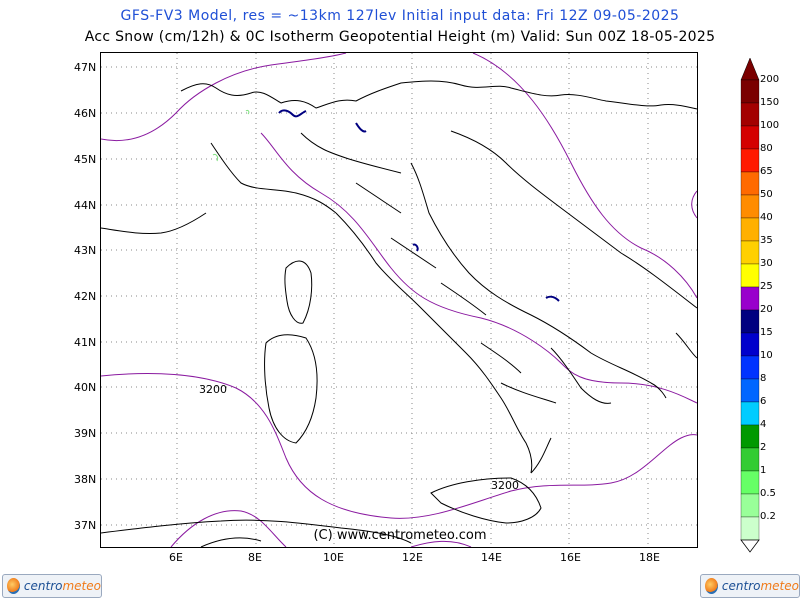 This screenshot has height=600, width=800. What do you see at coordinates (85, 525) in the screenshot?
I see `lat-label-37: 37N` at bounding box center [85, 525].